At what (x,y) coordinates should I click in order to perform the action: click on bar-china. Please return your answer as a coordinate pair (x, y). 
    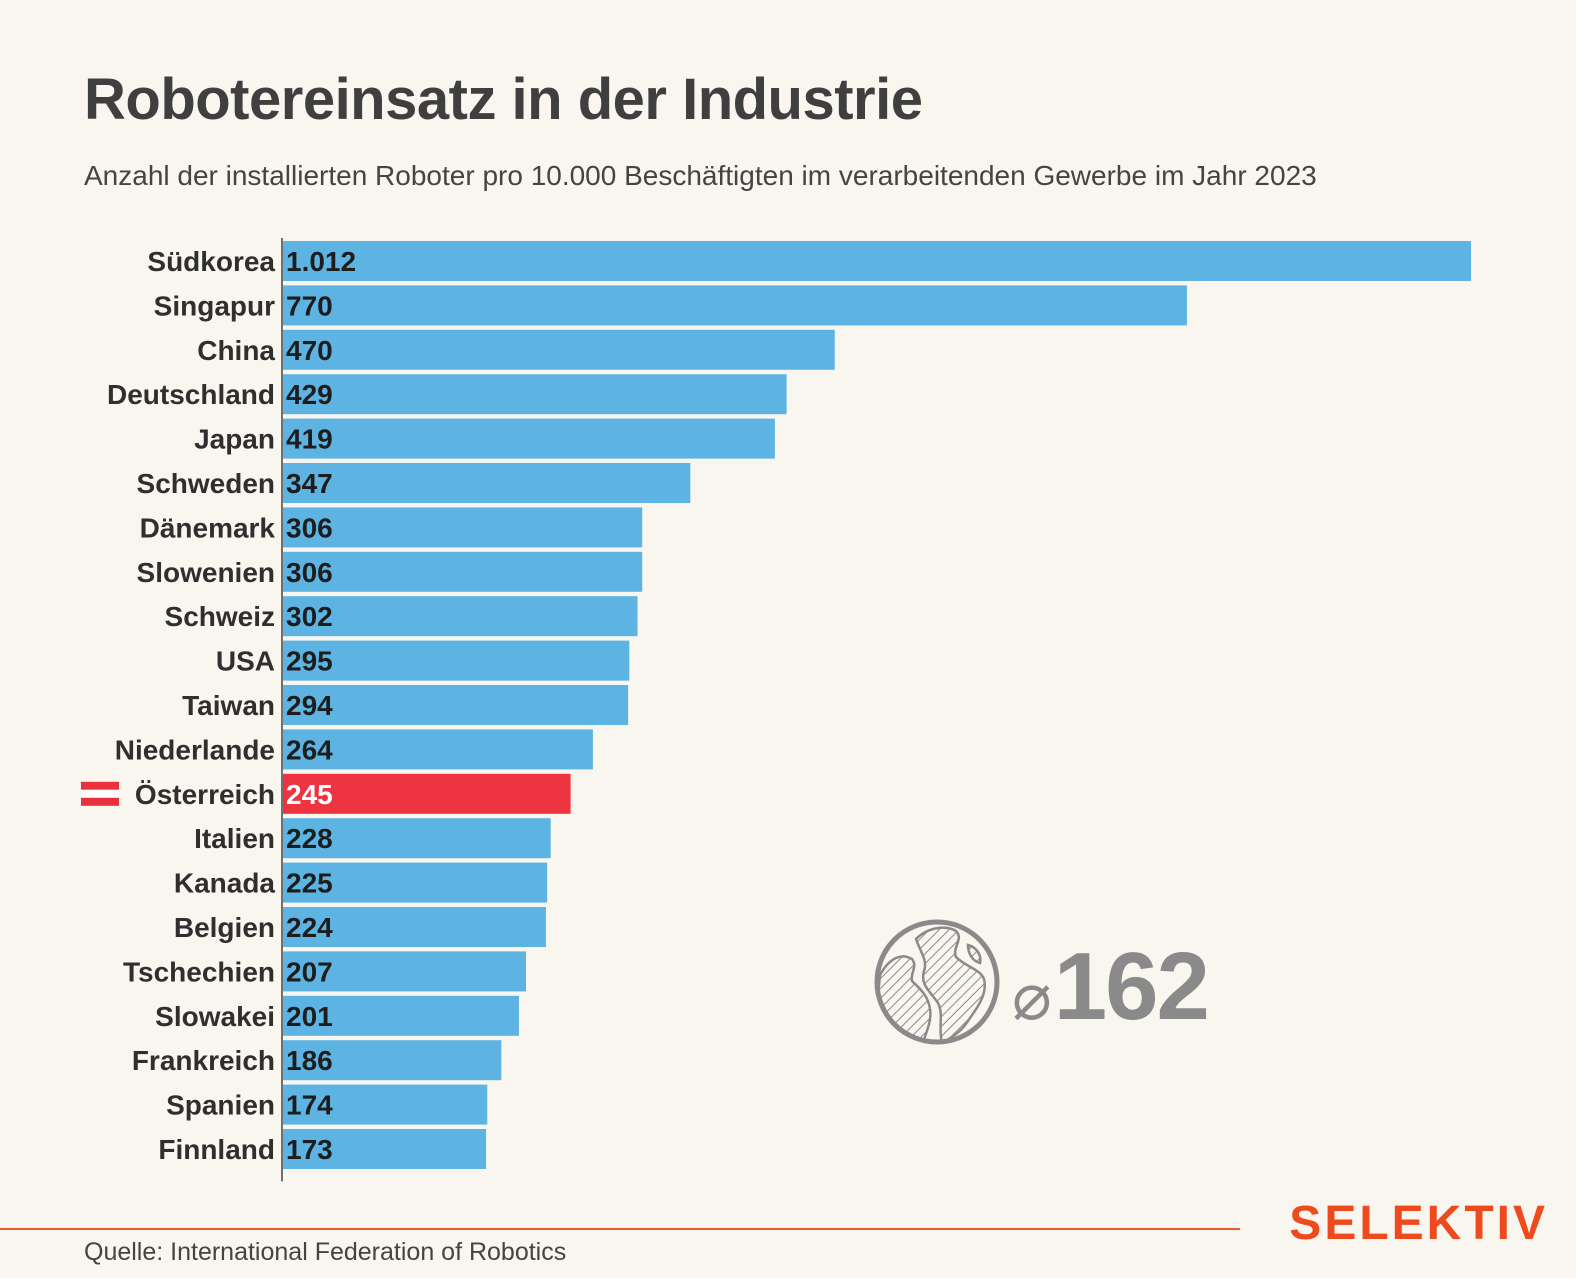
    Looking at the image, I should click on (559, 349).